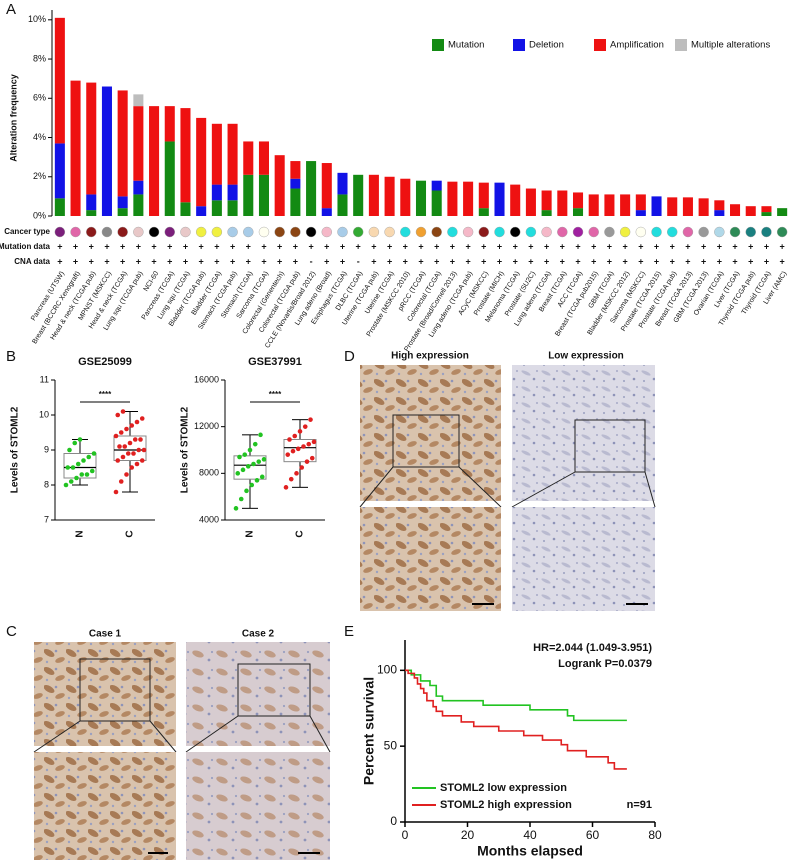 This screenshot has width=795, height=866. Describe the element at coordinates (480, 487) in the screenshot. I see `zoom-line` at that location.